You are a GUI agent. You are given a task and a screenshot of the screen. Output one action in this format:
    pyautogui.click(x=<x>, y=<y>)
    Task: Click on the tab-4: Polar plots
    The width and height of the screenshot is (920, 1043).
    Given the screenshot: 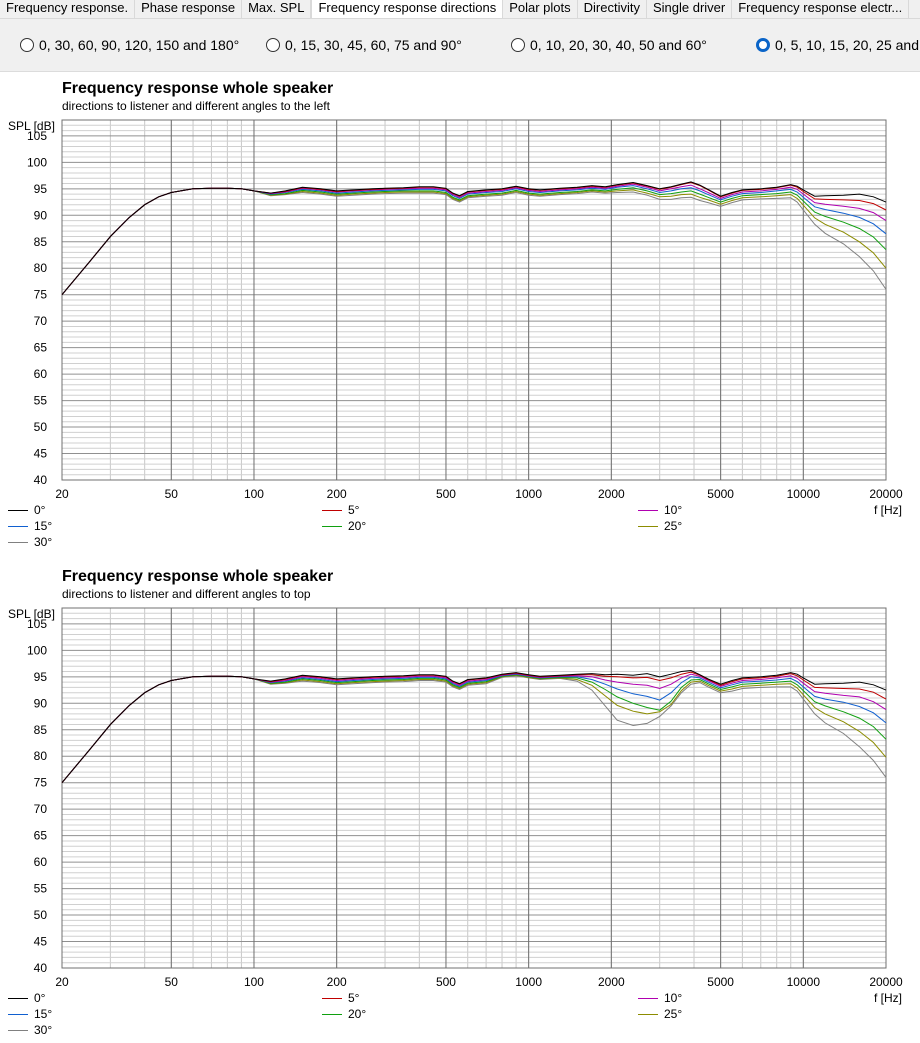 What is the action you would take?
    pyautogui.click(x=540, y=9)
    